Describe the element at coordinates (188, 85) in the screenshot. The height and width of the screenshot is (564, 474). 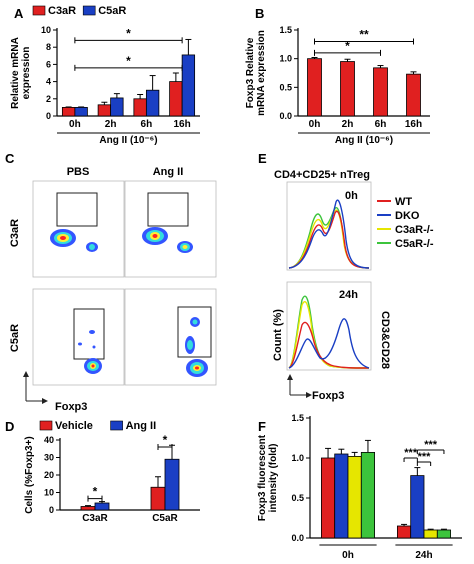
I see `chart-a-bar-s1-c3` at that location.